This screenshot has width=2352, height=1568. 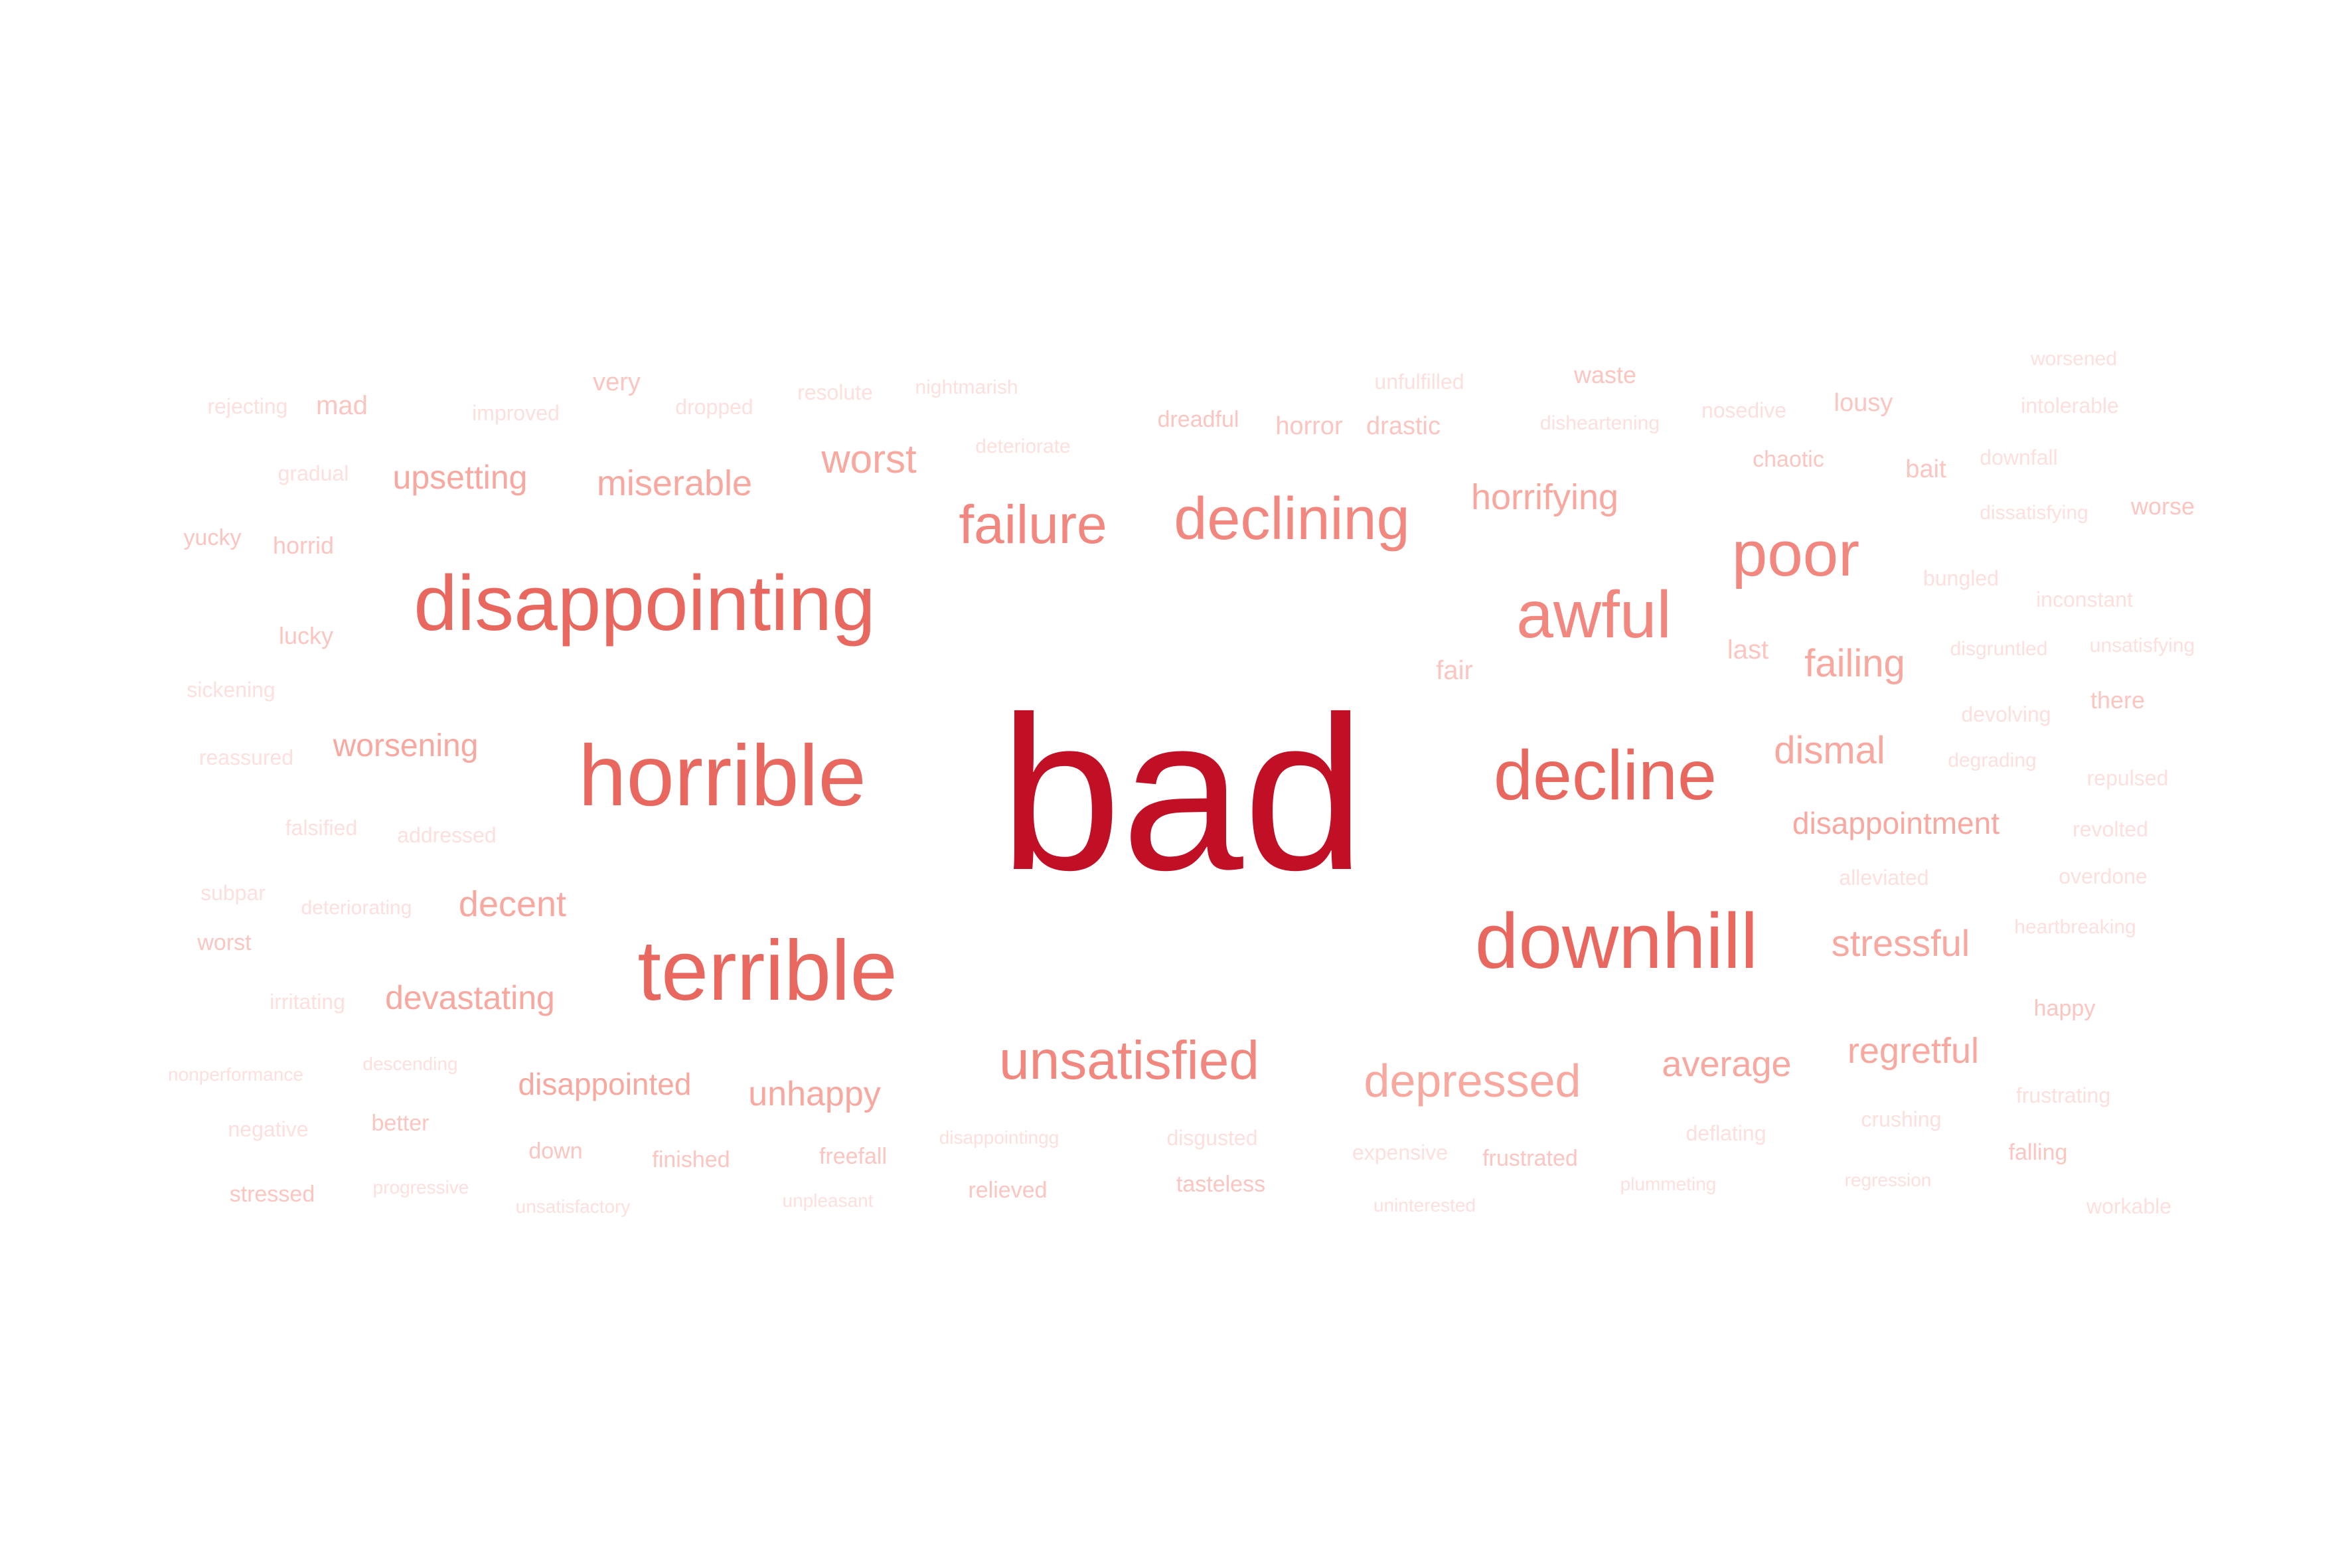 I want to click on word-87: dissatisfying, so click(x=2034, y=513).